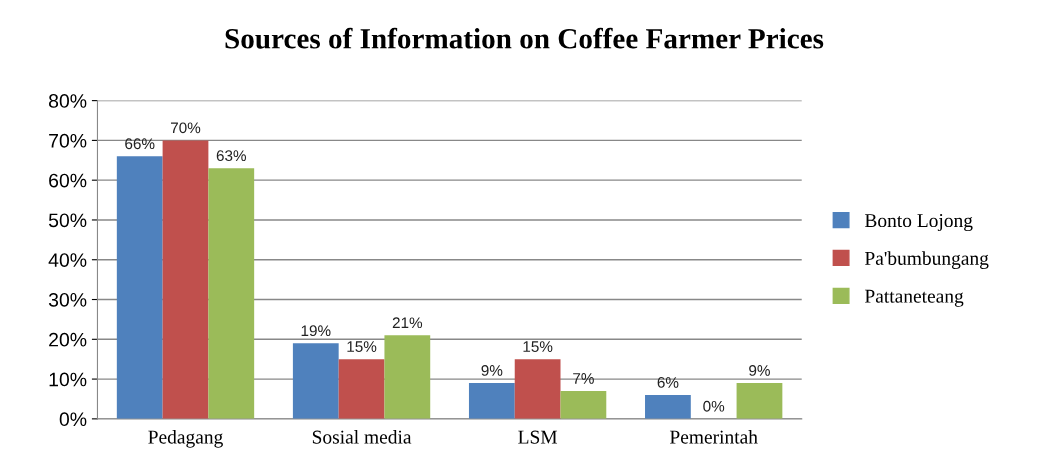 This screenshot has width=1048, height=468. I want to click on x-tick-label: Sosial media, so click(362, 436).